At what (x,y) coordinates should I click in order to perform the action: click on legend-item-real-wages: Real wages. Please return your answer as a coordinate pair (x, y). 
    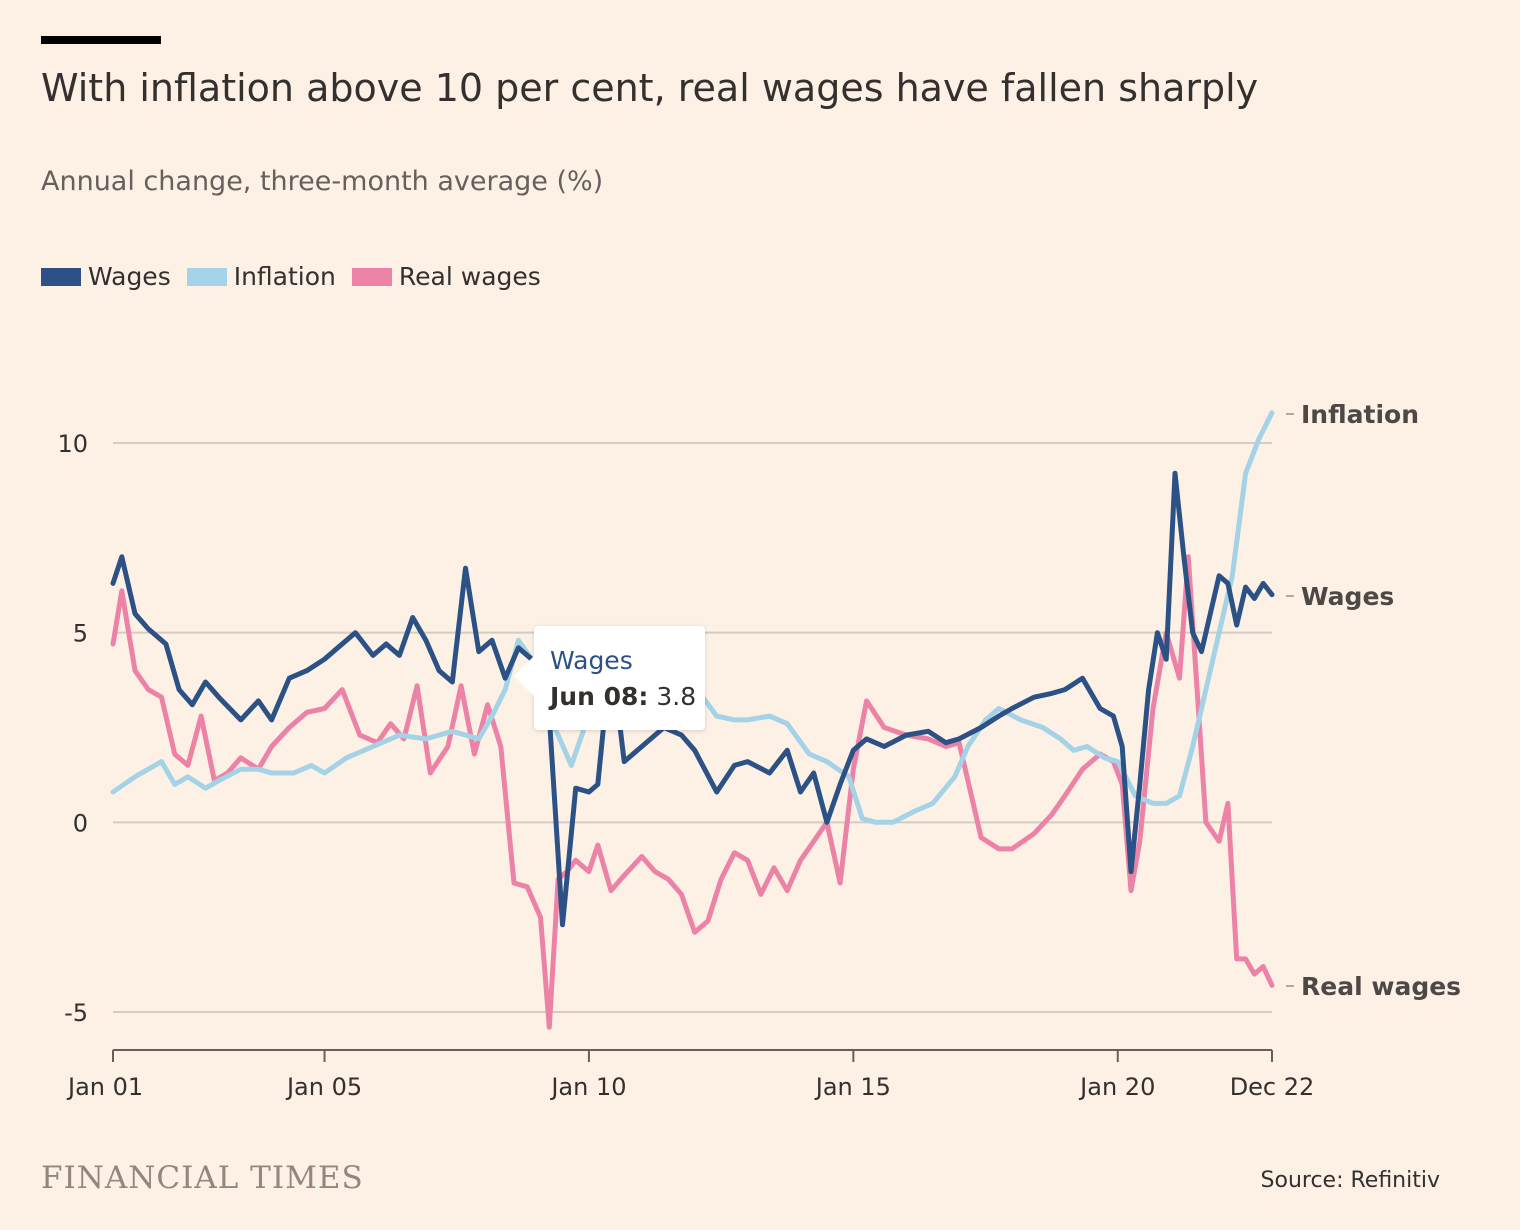
    Looking at the image, I should click on (446, 276).